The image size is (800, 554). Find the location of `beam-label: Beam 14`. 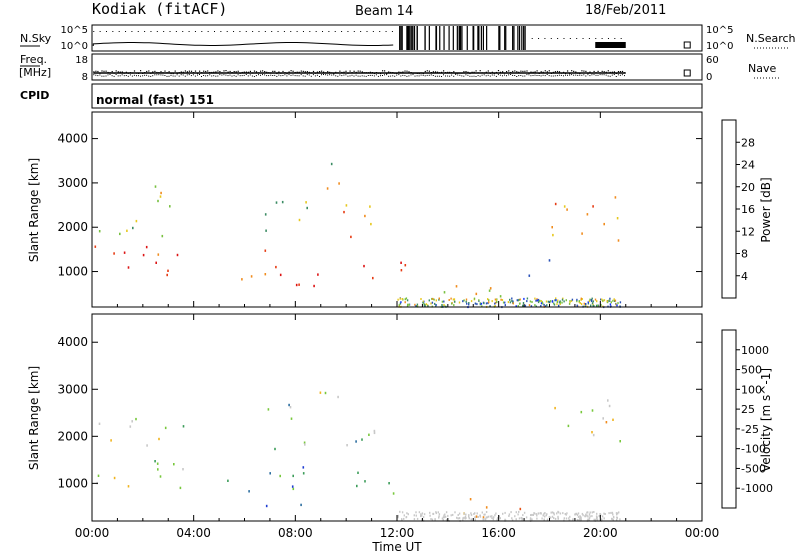

beam-label: Beam 14 is located at coordinates (384, 11).